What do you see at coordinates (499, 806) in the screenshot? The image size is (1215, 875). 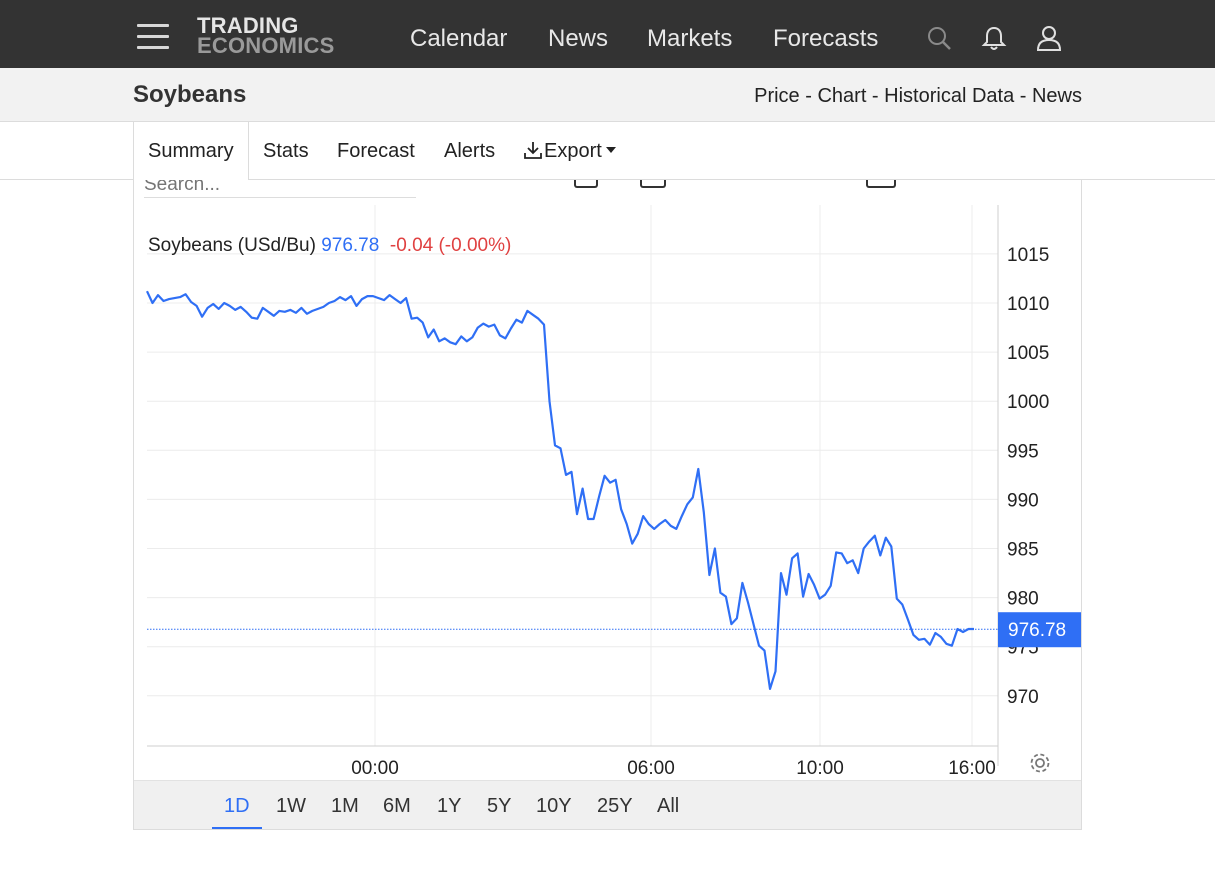 I see `range-5y: 5Y` at bounding box center [499, 806].